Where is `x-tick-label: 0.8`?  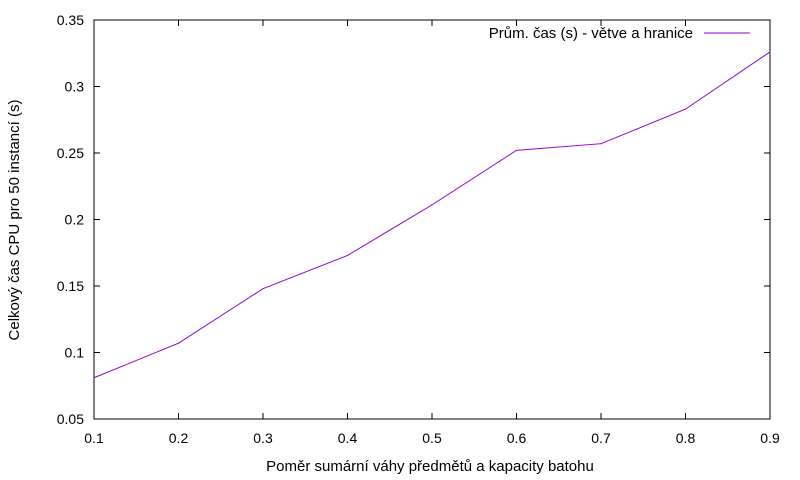 x-tick-label: 0.8 is located at coordinates (686, 438).